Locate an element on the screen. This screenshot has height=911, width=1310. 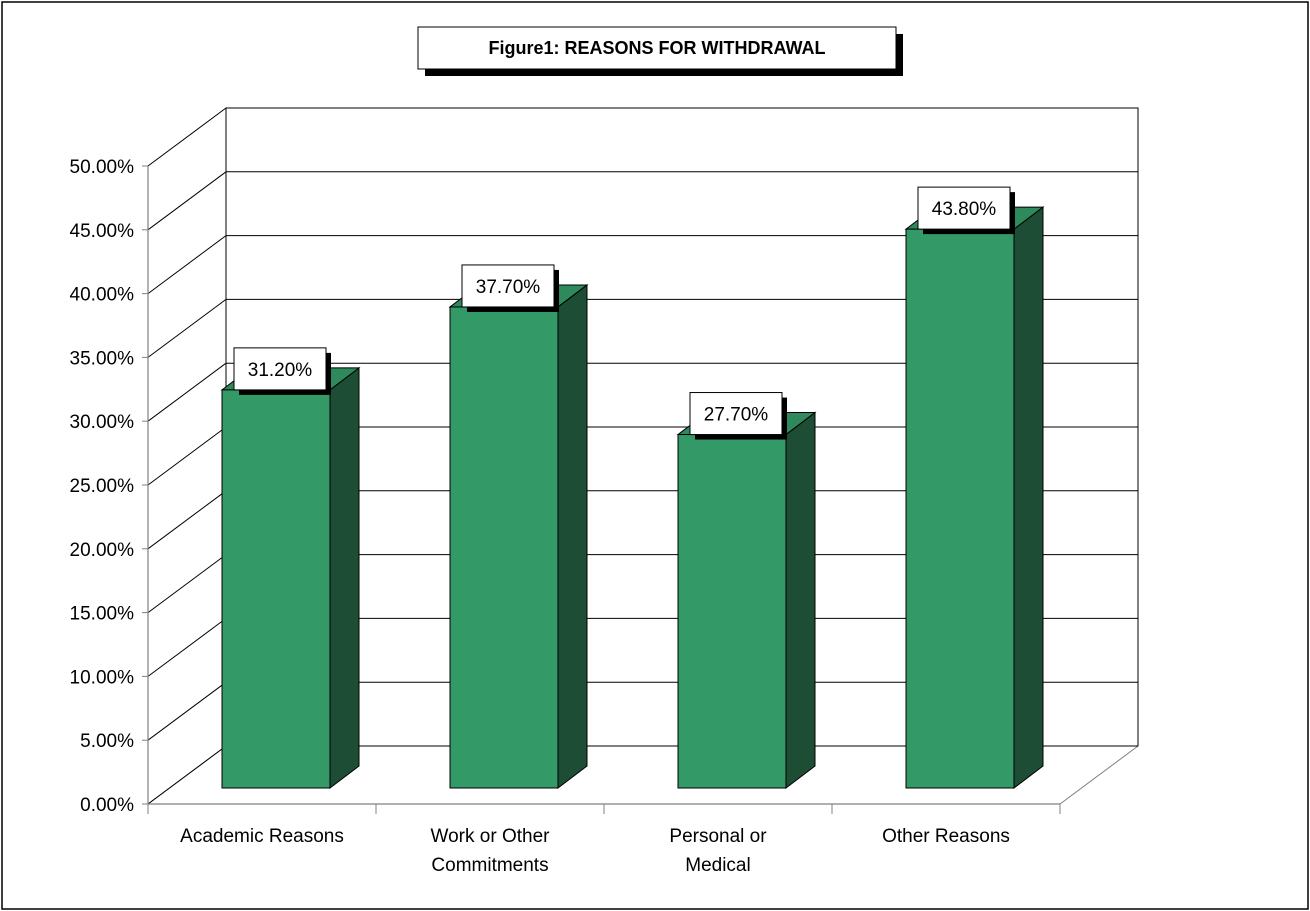
chart-title: Figure1: REASONS FOR WITHDRAWAL is located at coordinates (657, 48).